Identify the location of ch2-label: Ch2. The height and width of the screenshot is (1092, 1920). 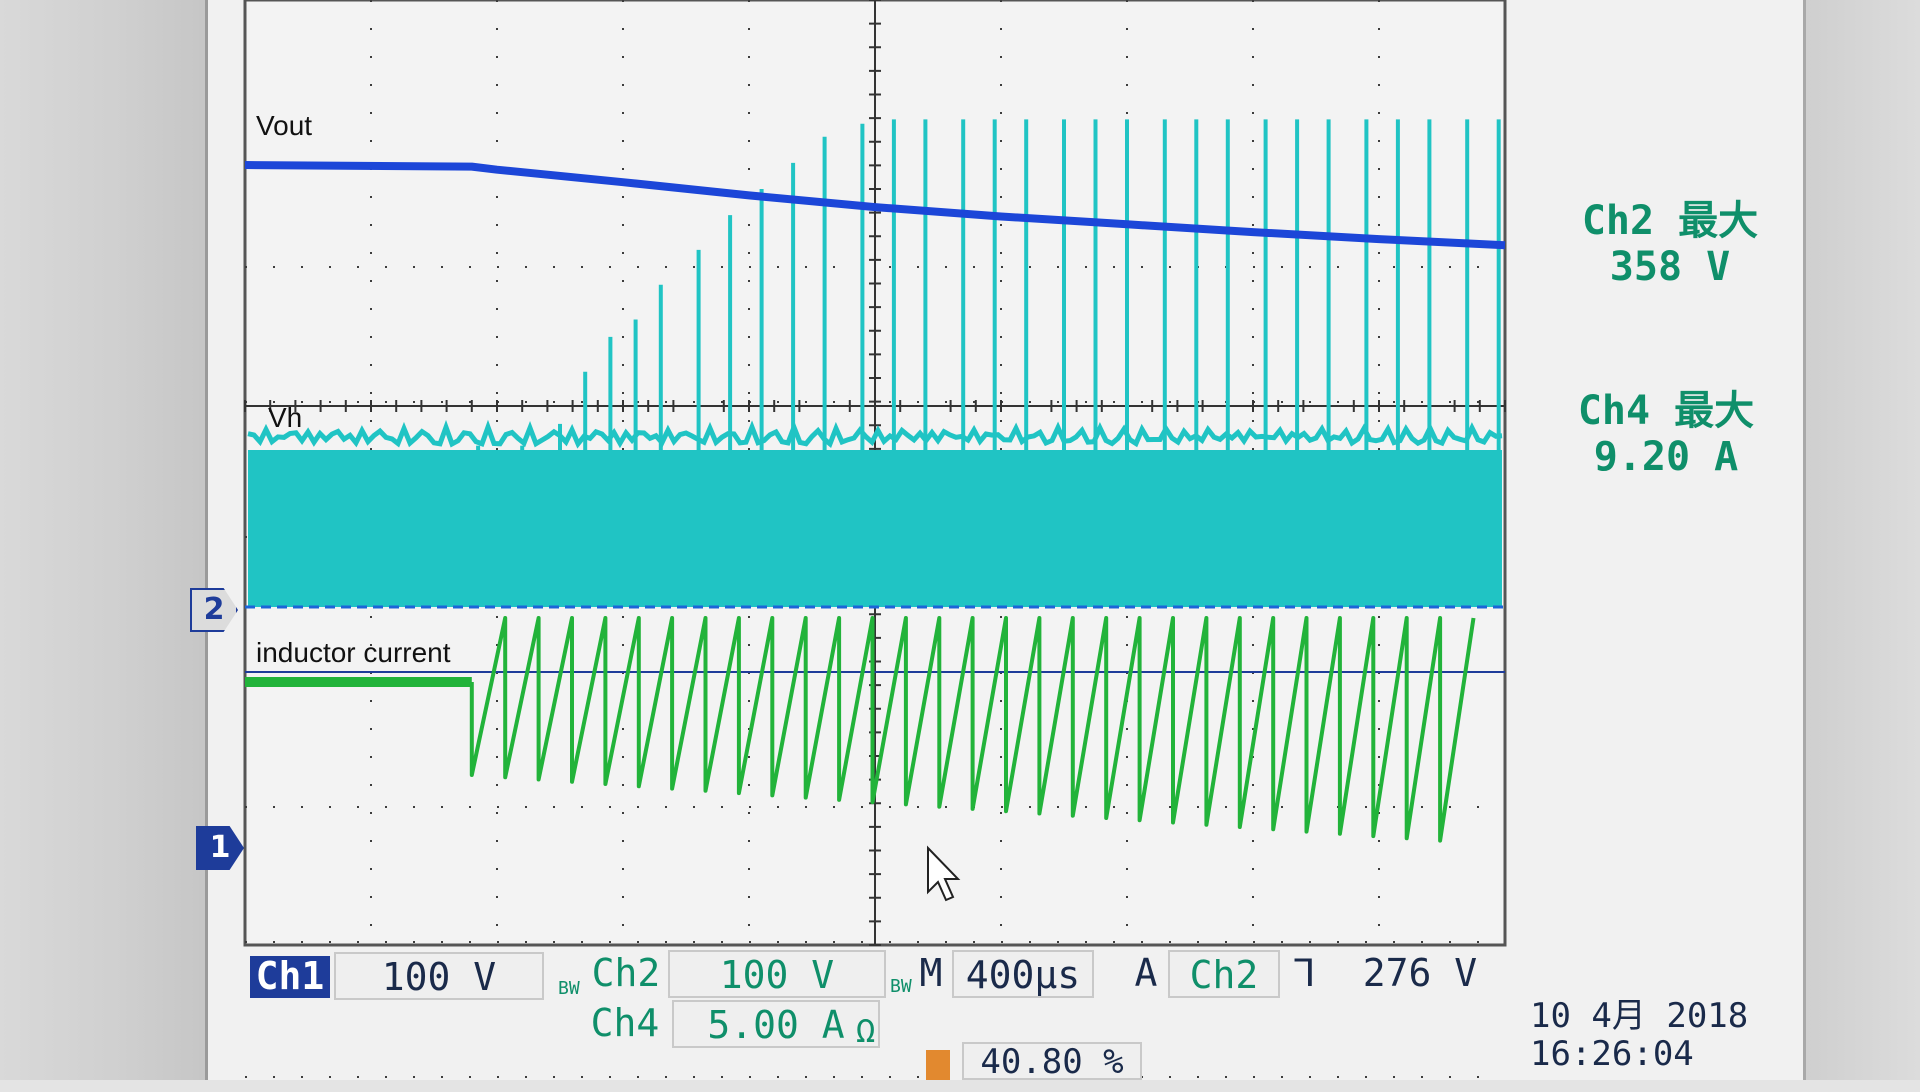
(626, 973).